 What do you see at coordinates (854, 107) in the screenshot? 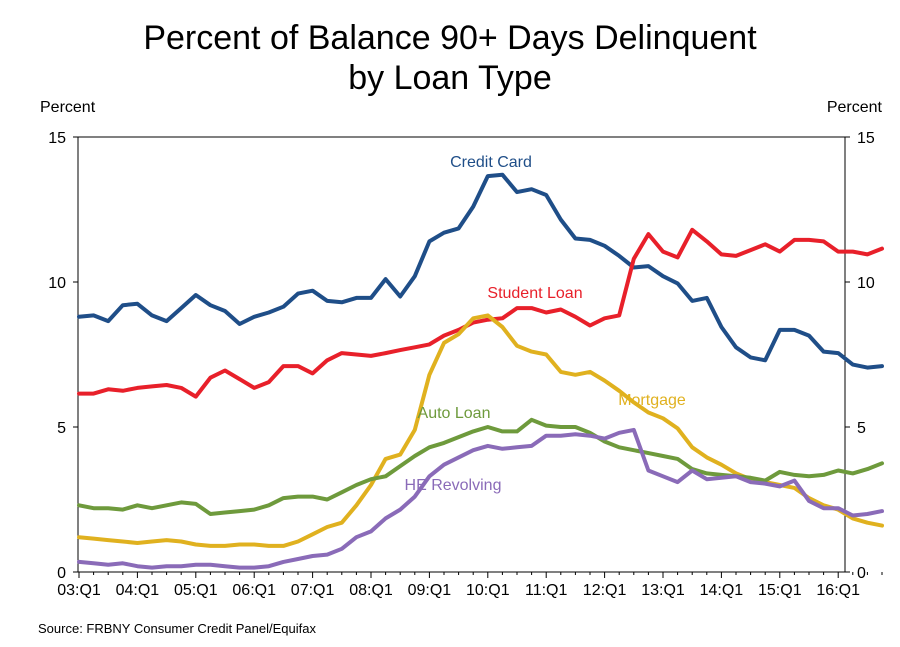
I see `right-axis-unit: Percent` at bounding box center [854, 107].